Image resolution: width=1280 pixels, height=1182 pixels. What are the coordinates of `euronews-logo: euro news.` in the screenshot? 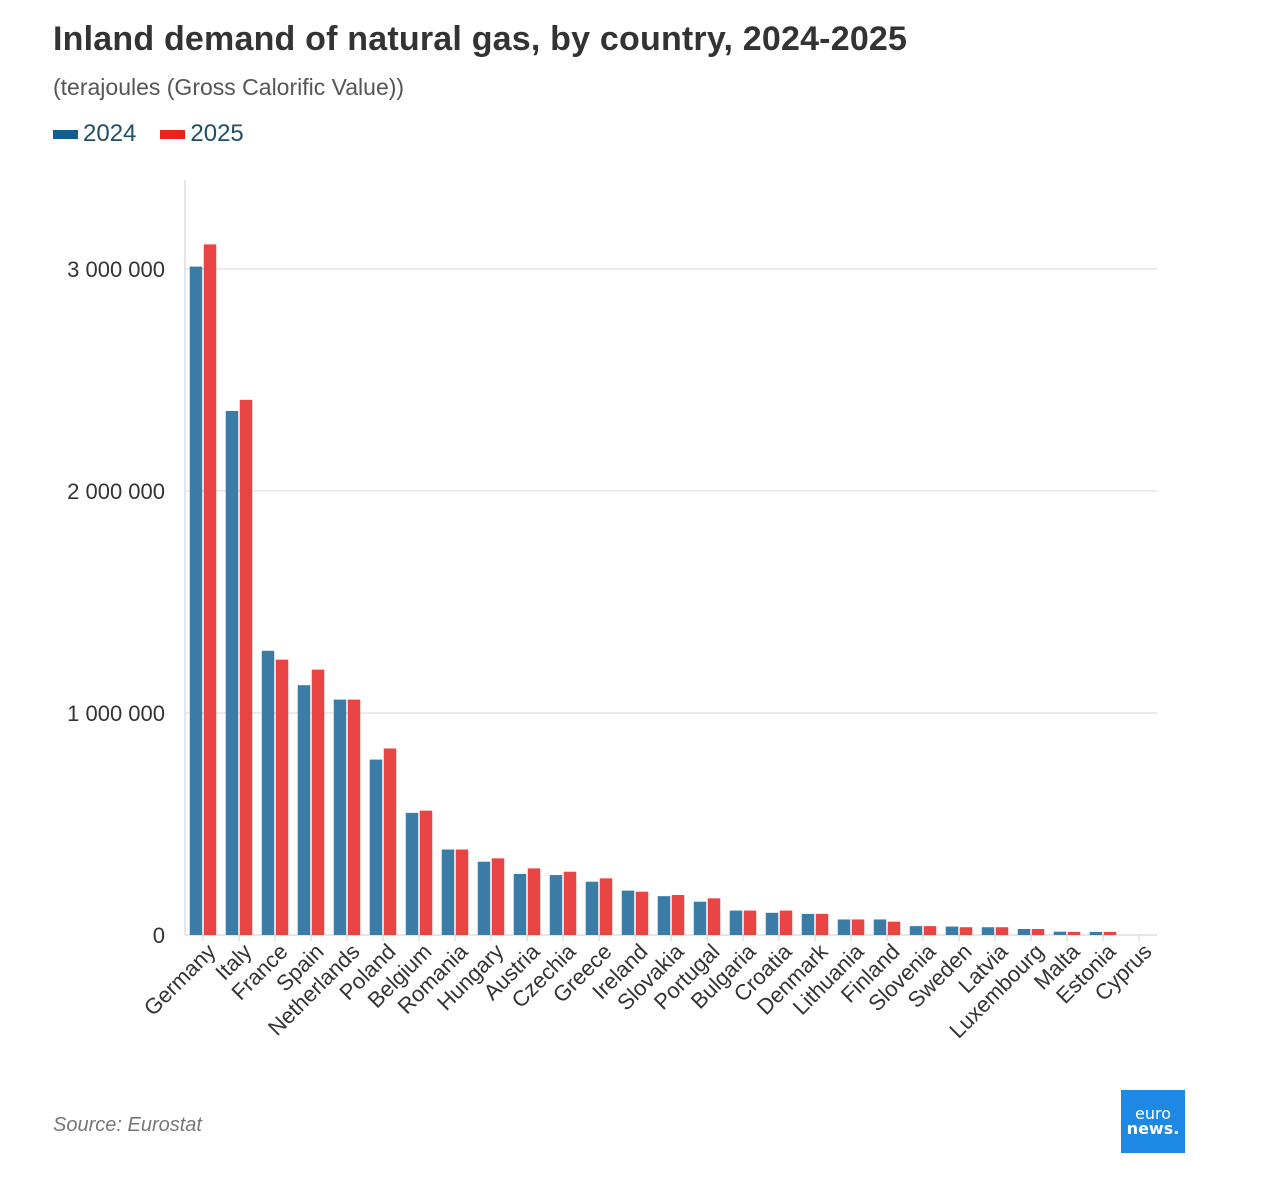 It's located at (1153, 1121).